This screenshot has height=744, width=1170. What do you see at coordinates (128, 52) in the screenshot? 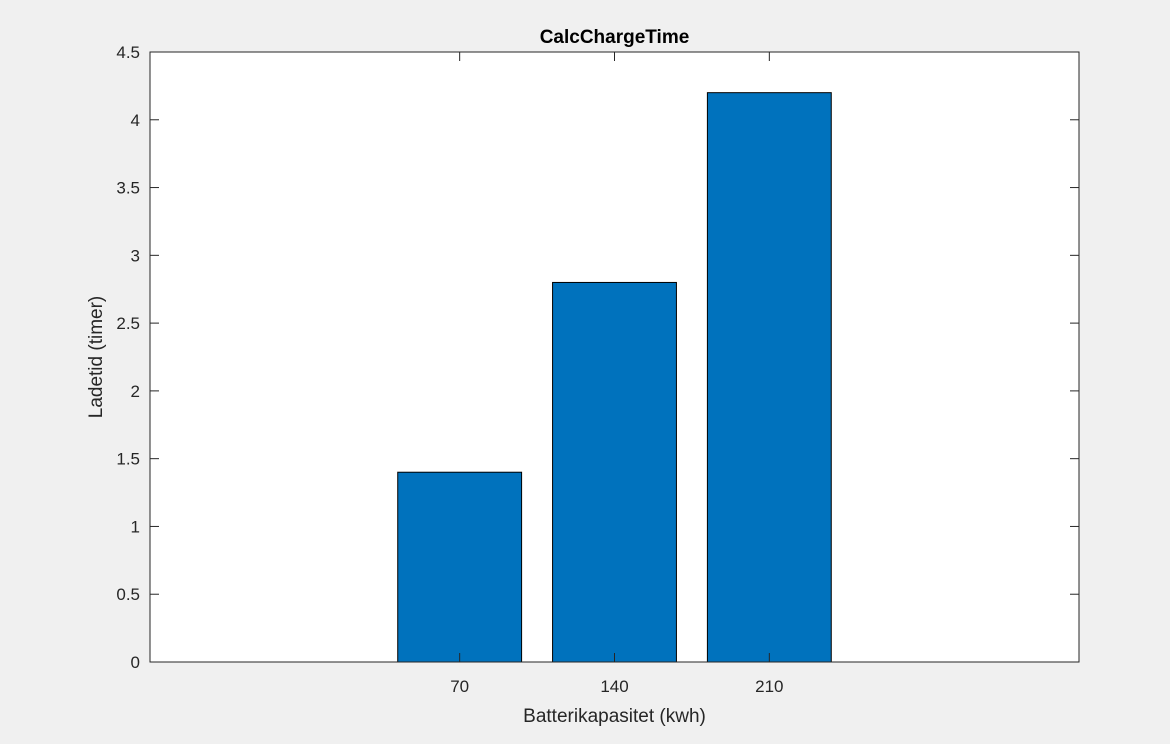
I see `y-tick-label-4.5: 4.5` at bounding box center [128, 52].